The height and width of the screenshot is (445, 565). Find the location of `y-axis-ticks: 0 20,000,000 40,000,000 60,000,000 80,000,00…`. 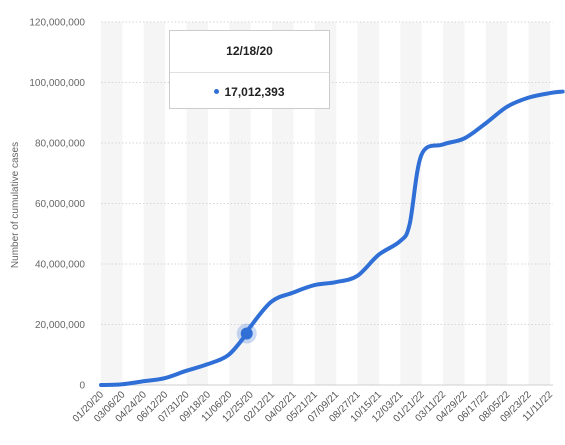

y-axis-ticks: 0 20,000,000 40,000,000 60,000,000 80,000,00… is located at coordinates (57, 205).